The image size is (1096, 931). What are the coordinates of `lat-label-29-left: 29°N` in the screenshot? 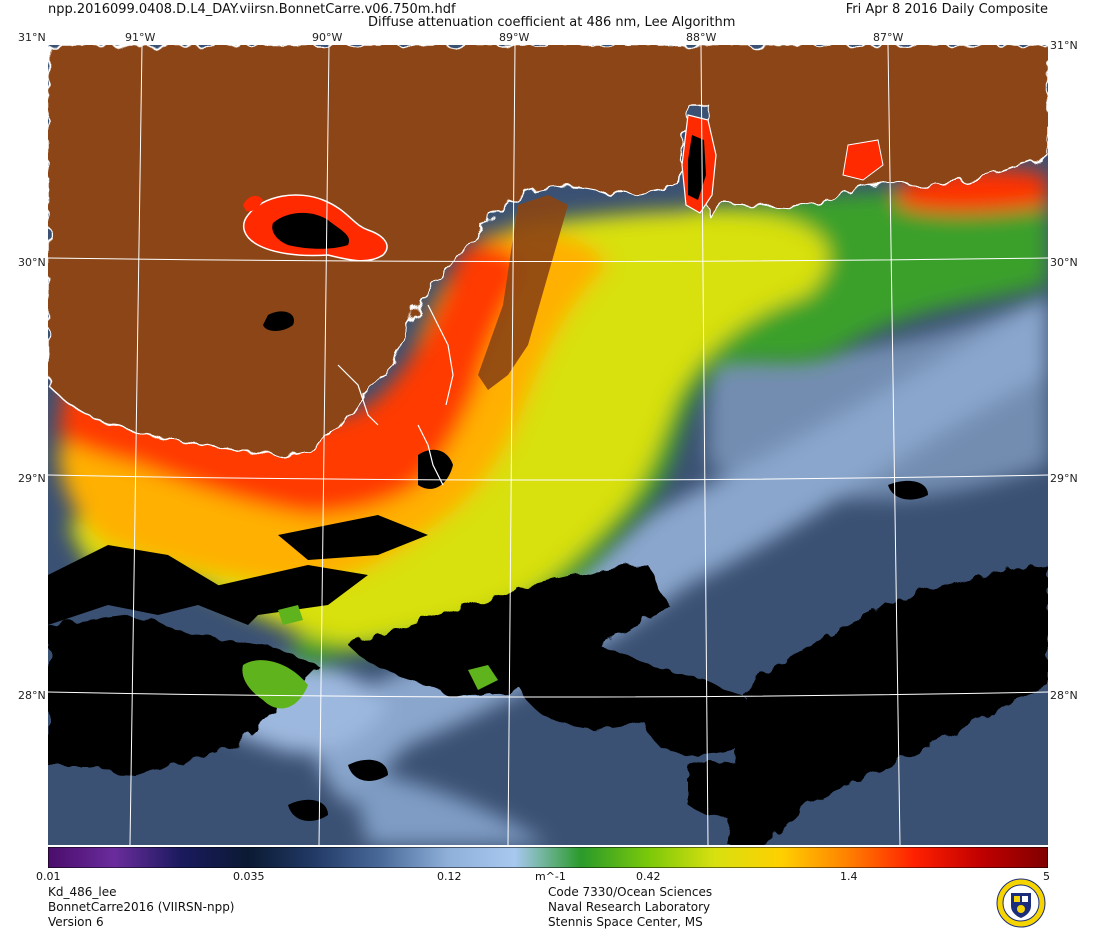 It's located at (32, 478).